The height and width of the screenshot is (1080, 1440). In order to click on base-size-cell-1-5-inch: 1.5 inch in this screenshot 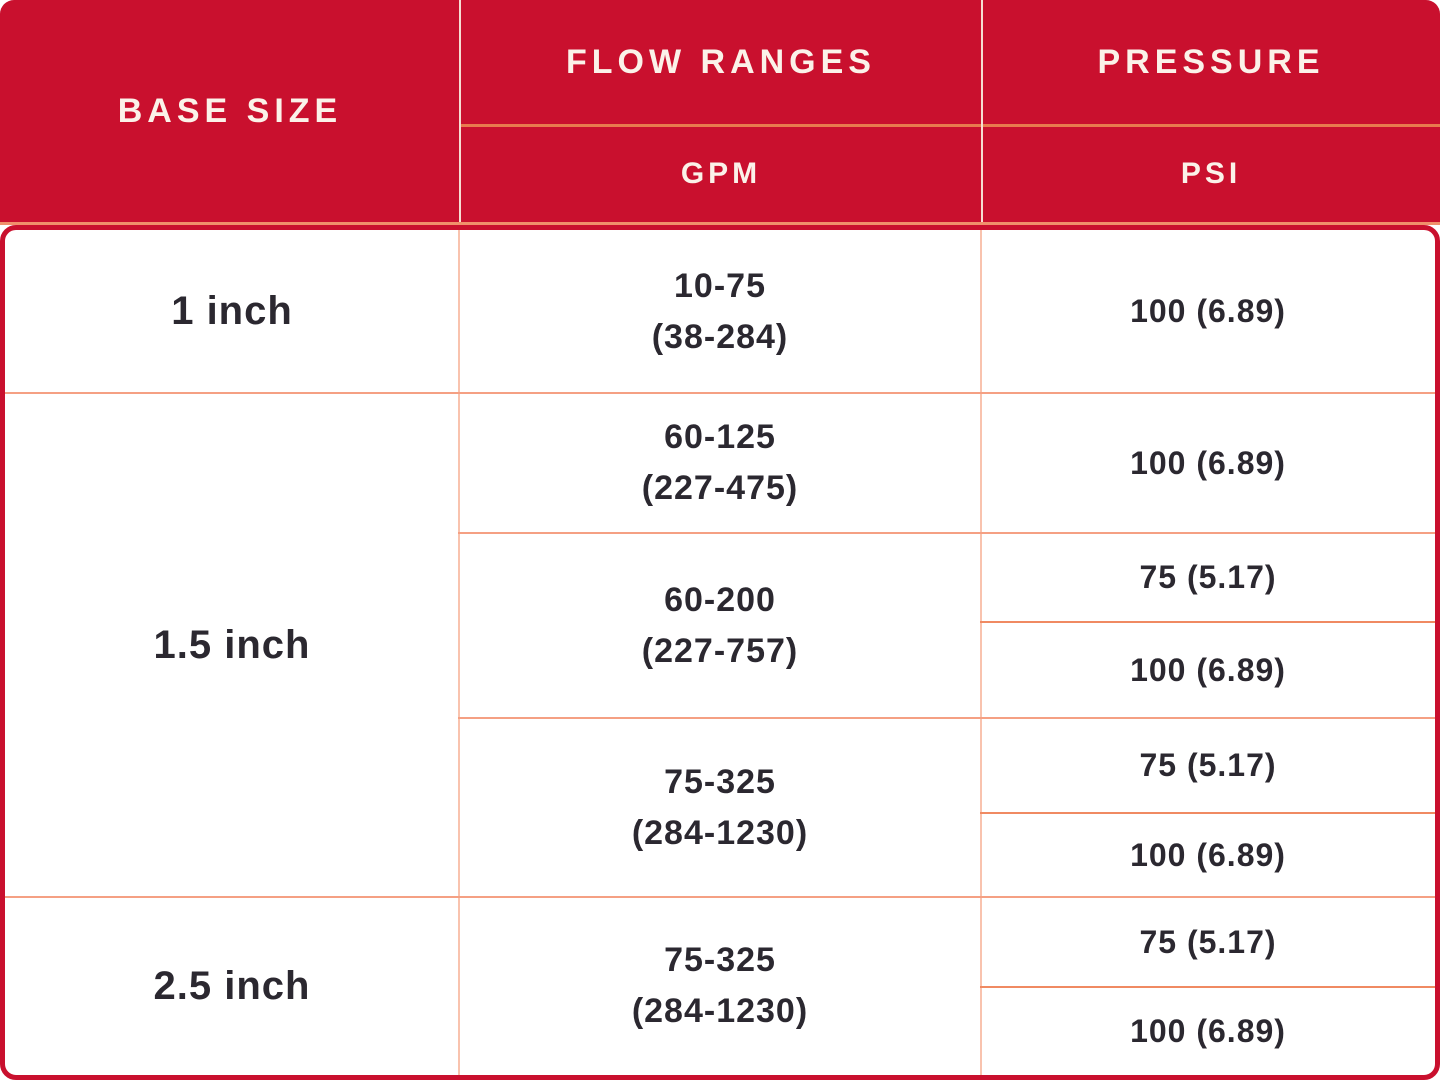, I will do `click(232, 645)`.